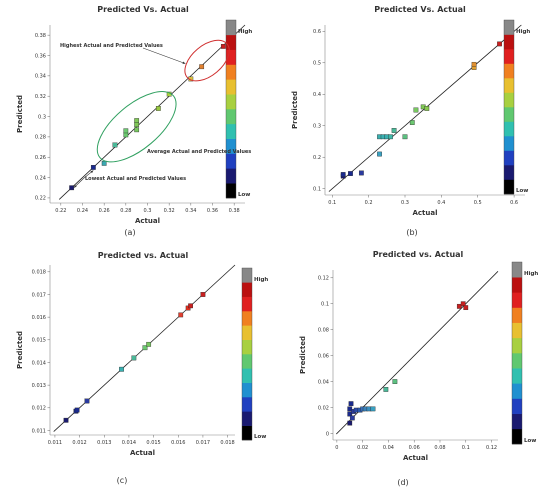 The width and height of the screenshot is (550, 495). I want to click on y-tick-label: 0.017, so click(39, 295).